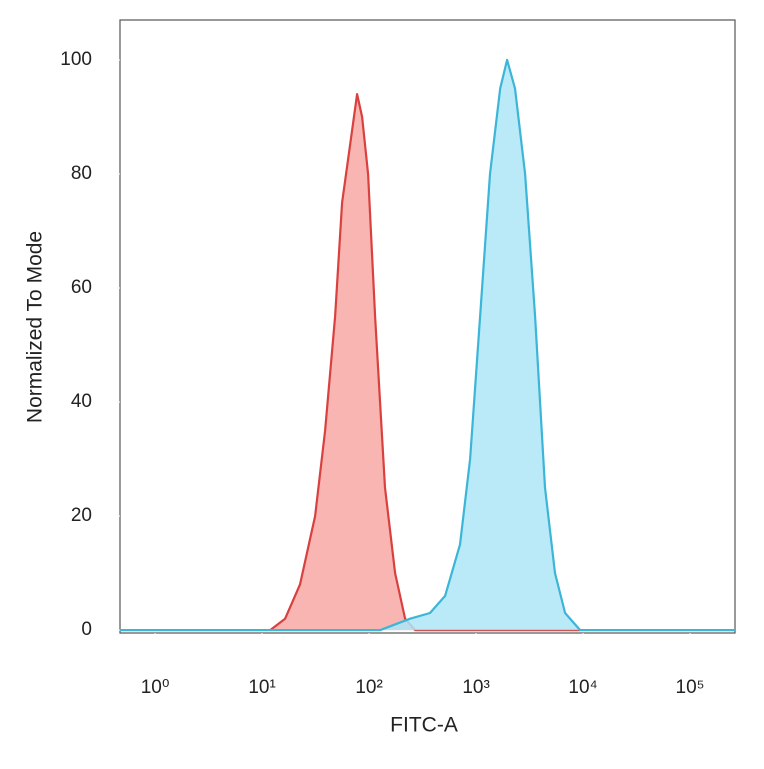  What do you see at coordinates (475, 687) in the screenshot?
I see `x-tick-label: 10³` at bounding box center [475, 687].